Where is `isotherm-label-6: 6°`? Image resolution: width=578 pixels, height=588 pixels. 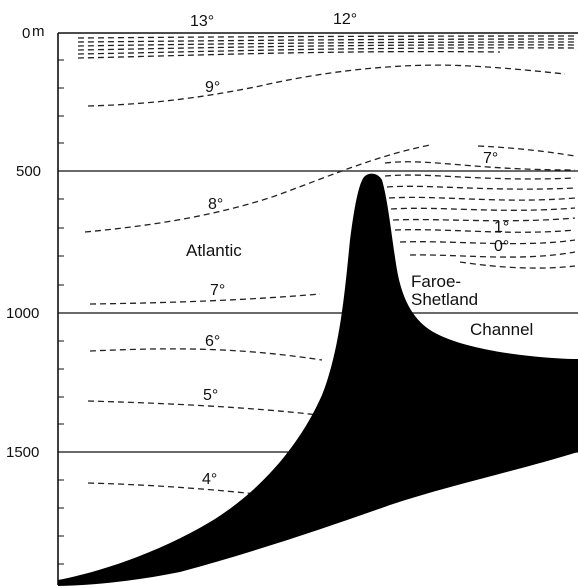
isotherm-label-6: 6° is located at coordinates (212, 341).